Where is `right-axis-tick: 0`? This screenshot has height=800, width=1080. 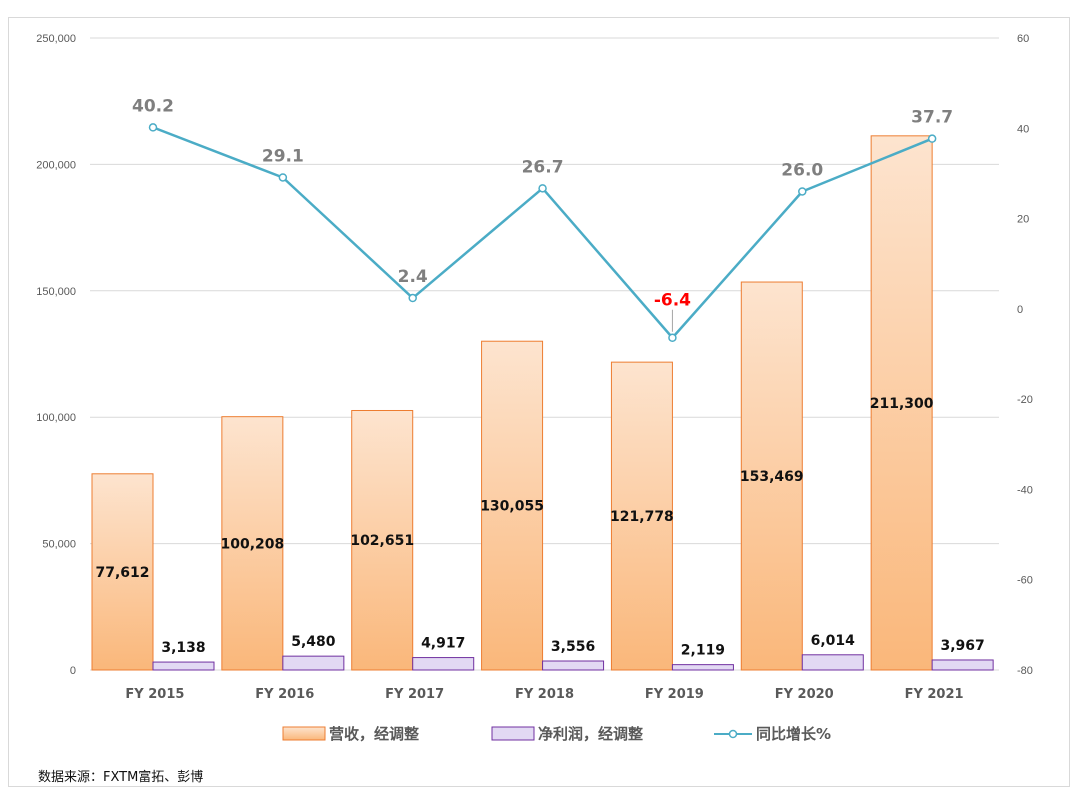 right-axis-tick: 0 is located at coordinates (1020, 310).